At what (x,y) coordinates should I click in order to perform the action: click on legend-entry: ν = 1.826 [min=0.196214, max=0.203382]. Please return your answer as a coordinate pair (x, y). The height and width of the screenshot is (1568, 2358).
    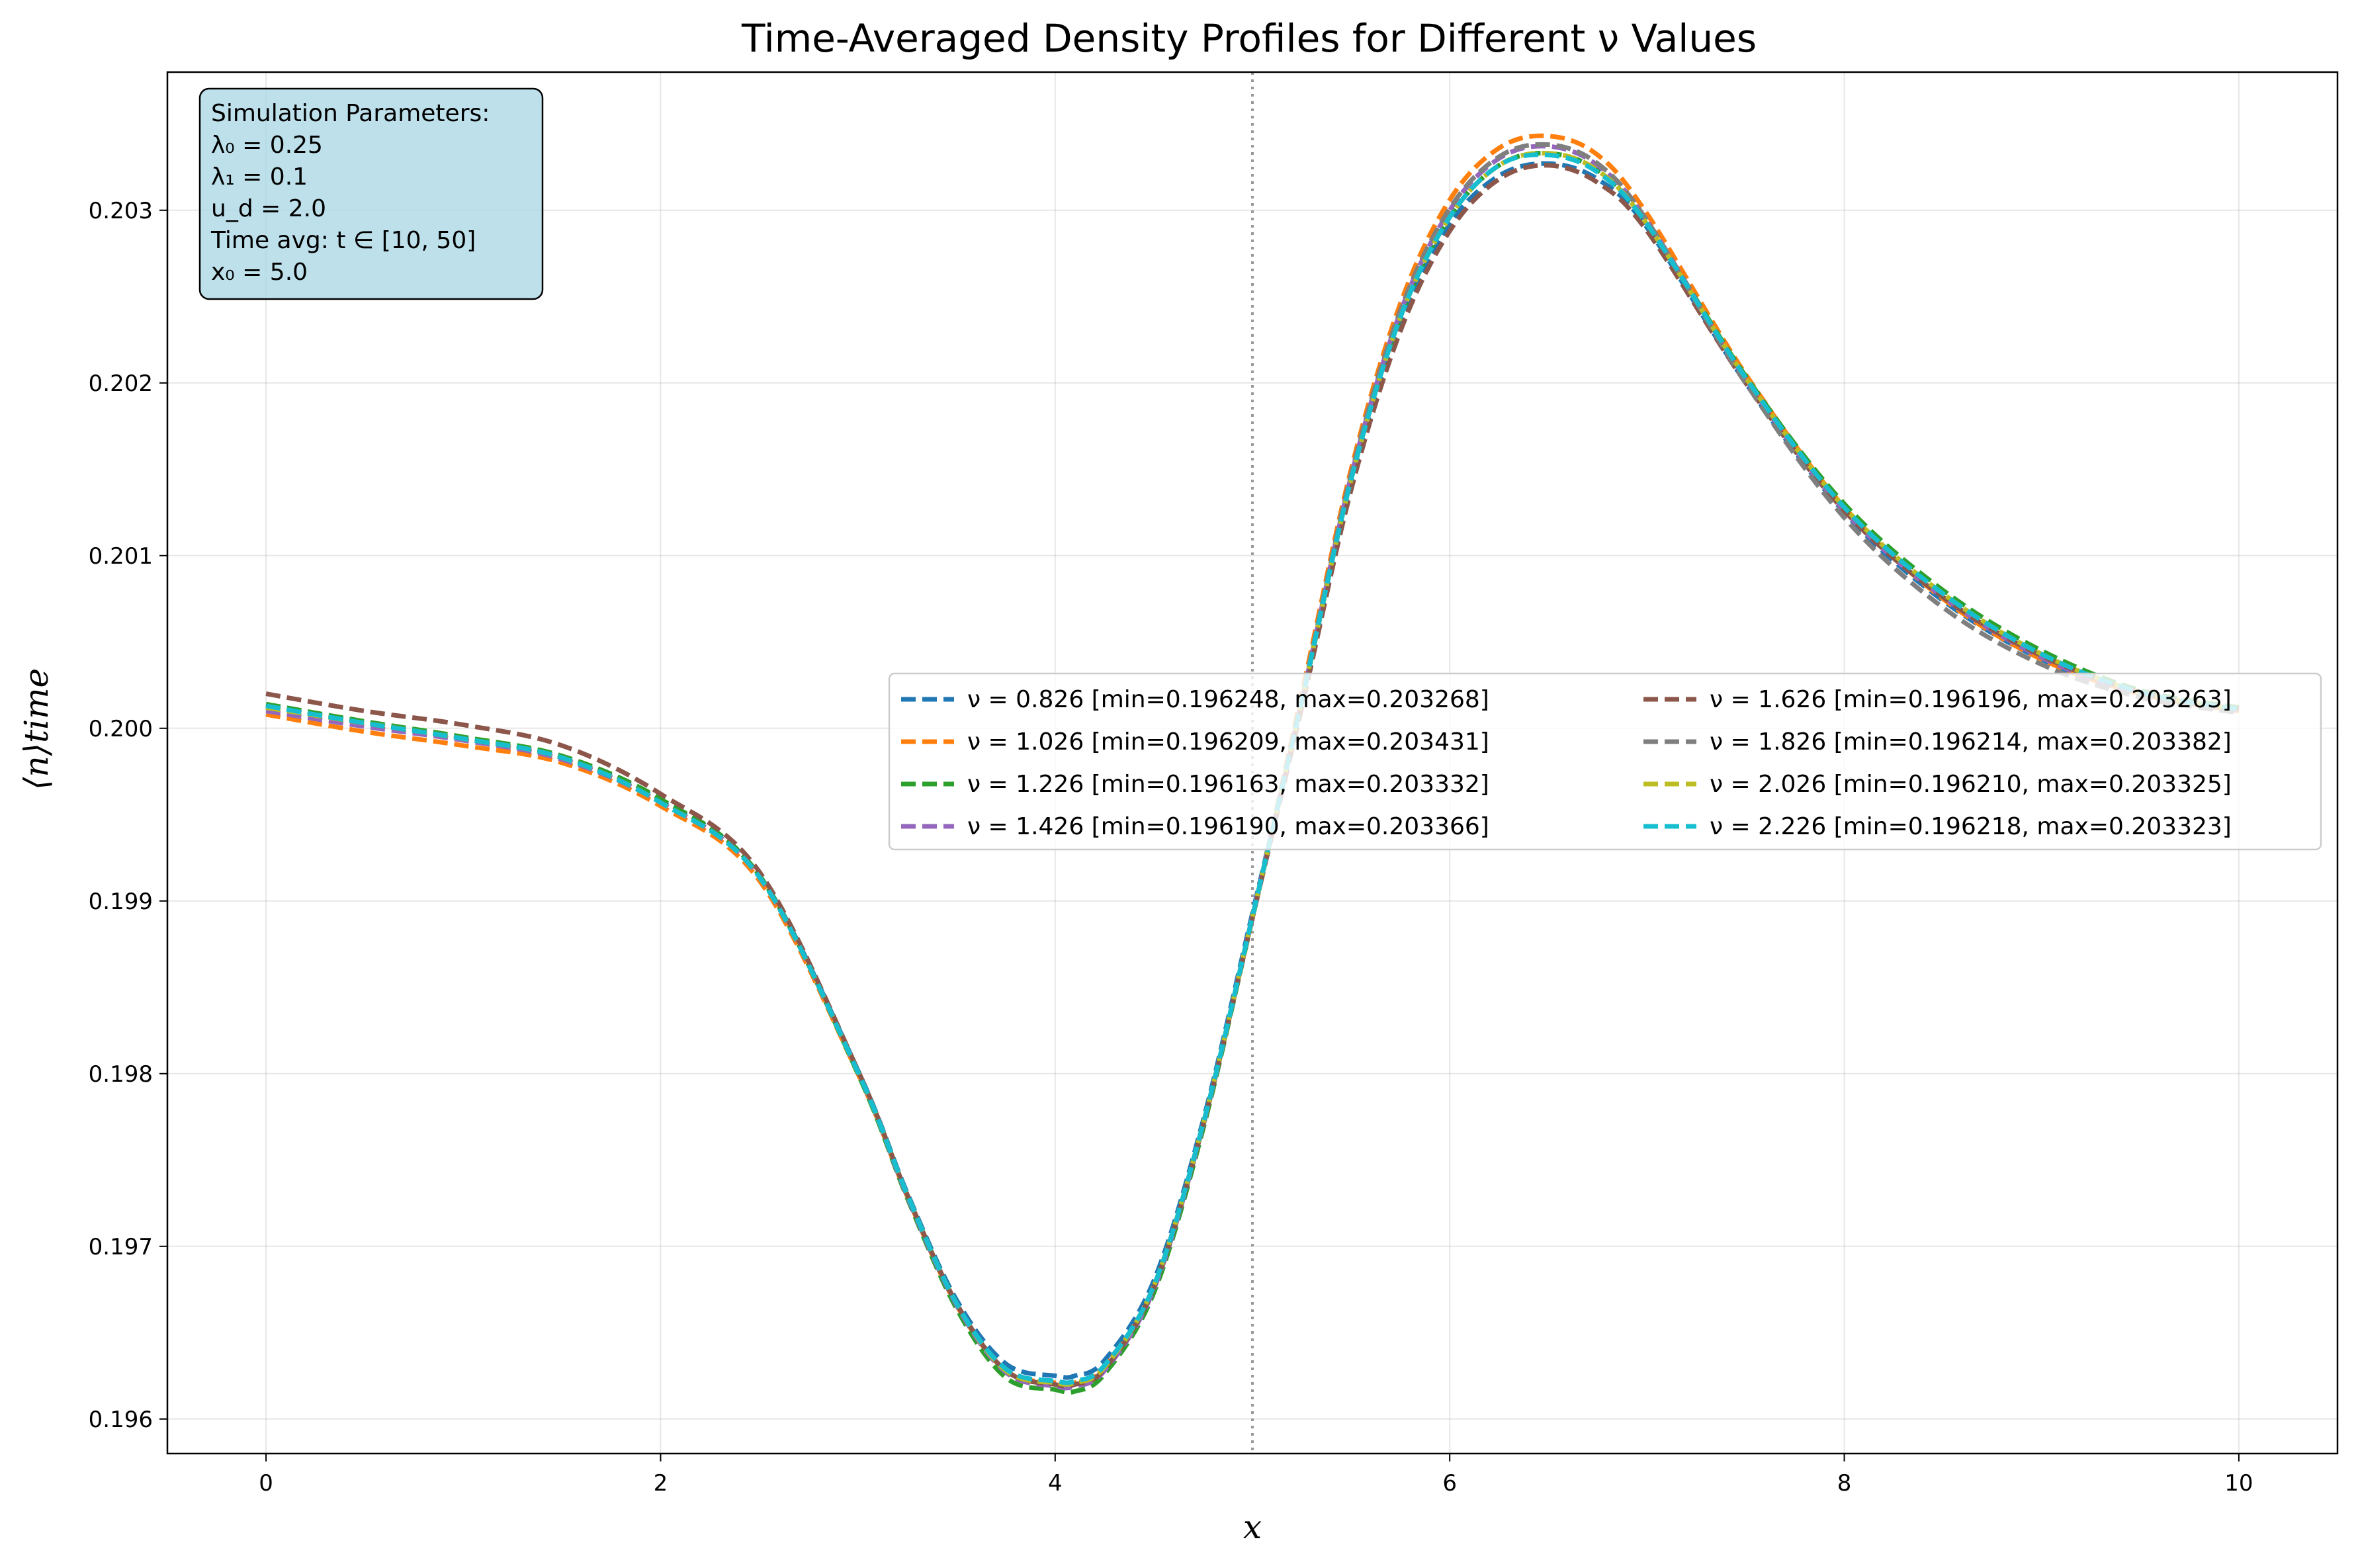
    Looking at the image, I should click on (1937, 742).